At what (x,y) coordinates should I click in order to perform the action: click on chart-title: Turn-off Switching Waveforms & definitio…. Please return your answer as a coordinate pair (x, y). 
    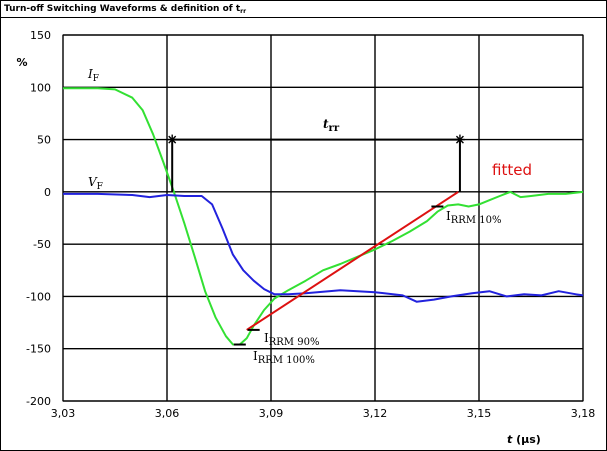
    Looking at the image, I should click on (303, 9).